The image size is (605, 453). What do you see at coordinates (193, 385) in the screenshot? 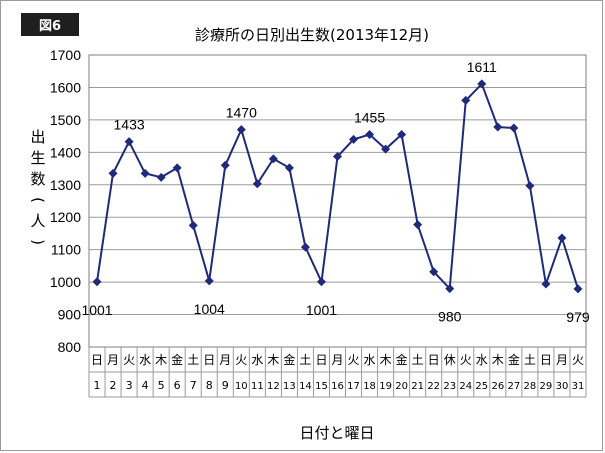
I see `day-label: 7` at bounding box center [193, 385].